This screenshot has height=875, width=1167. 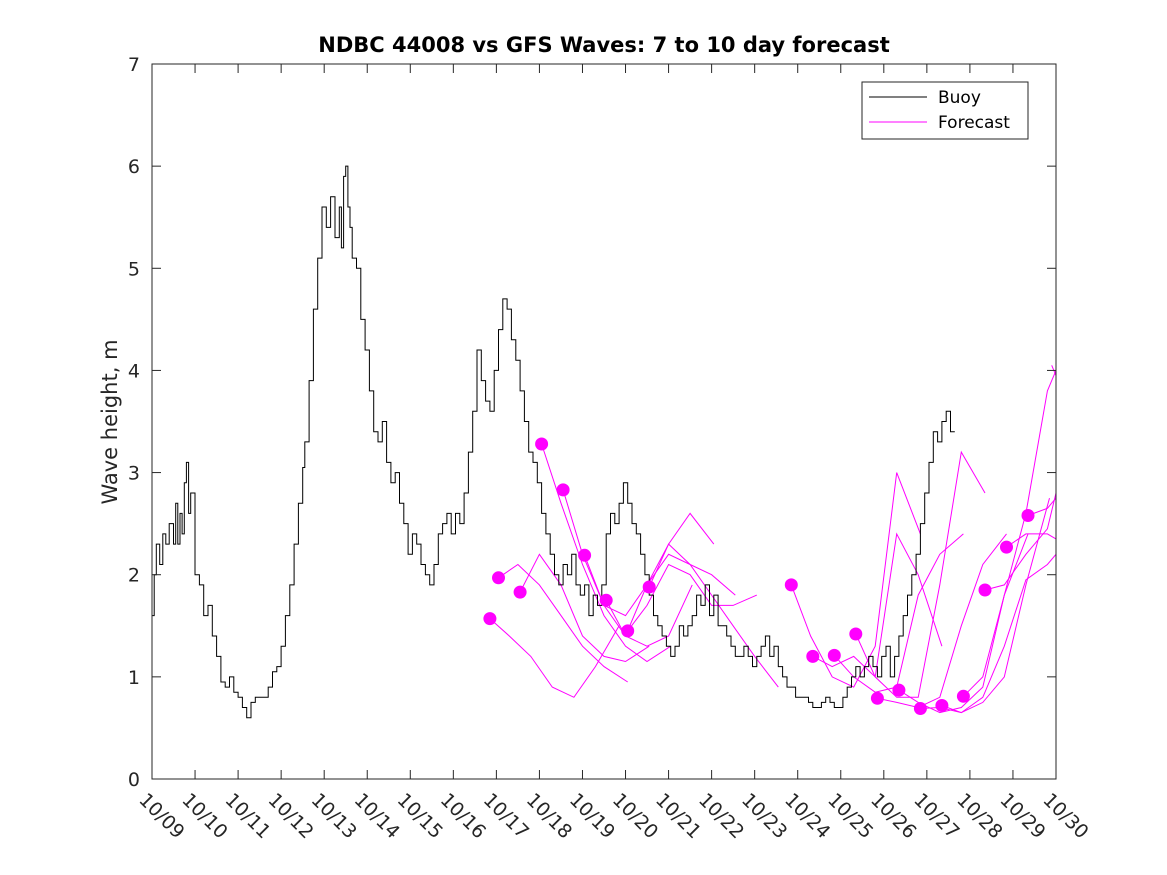 I want to click on y-tick-label-6: 6, so click(x=134, y=167).